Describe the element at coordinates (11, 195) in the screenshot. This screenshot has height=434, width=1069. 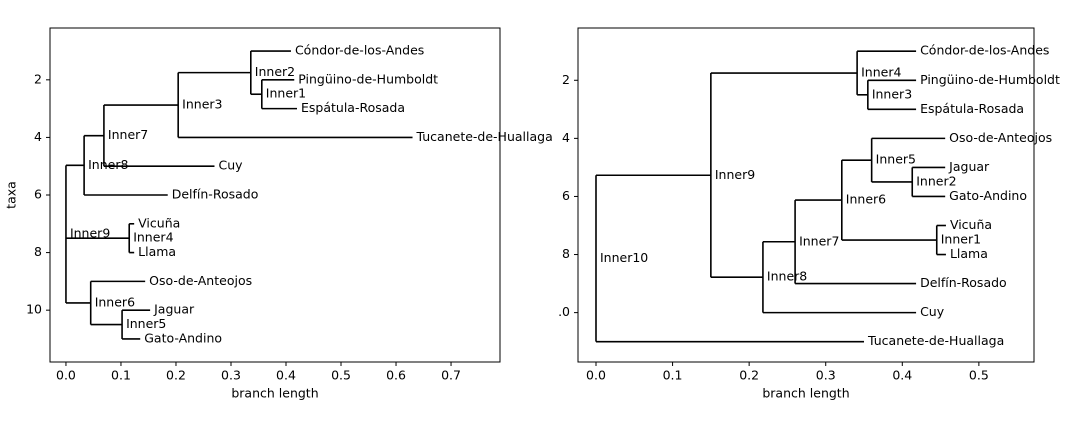
I see `y-axis-label: taxa` at that location.